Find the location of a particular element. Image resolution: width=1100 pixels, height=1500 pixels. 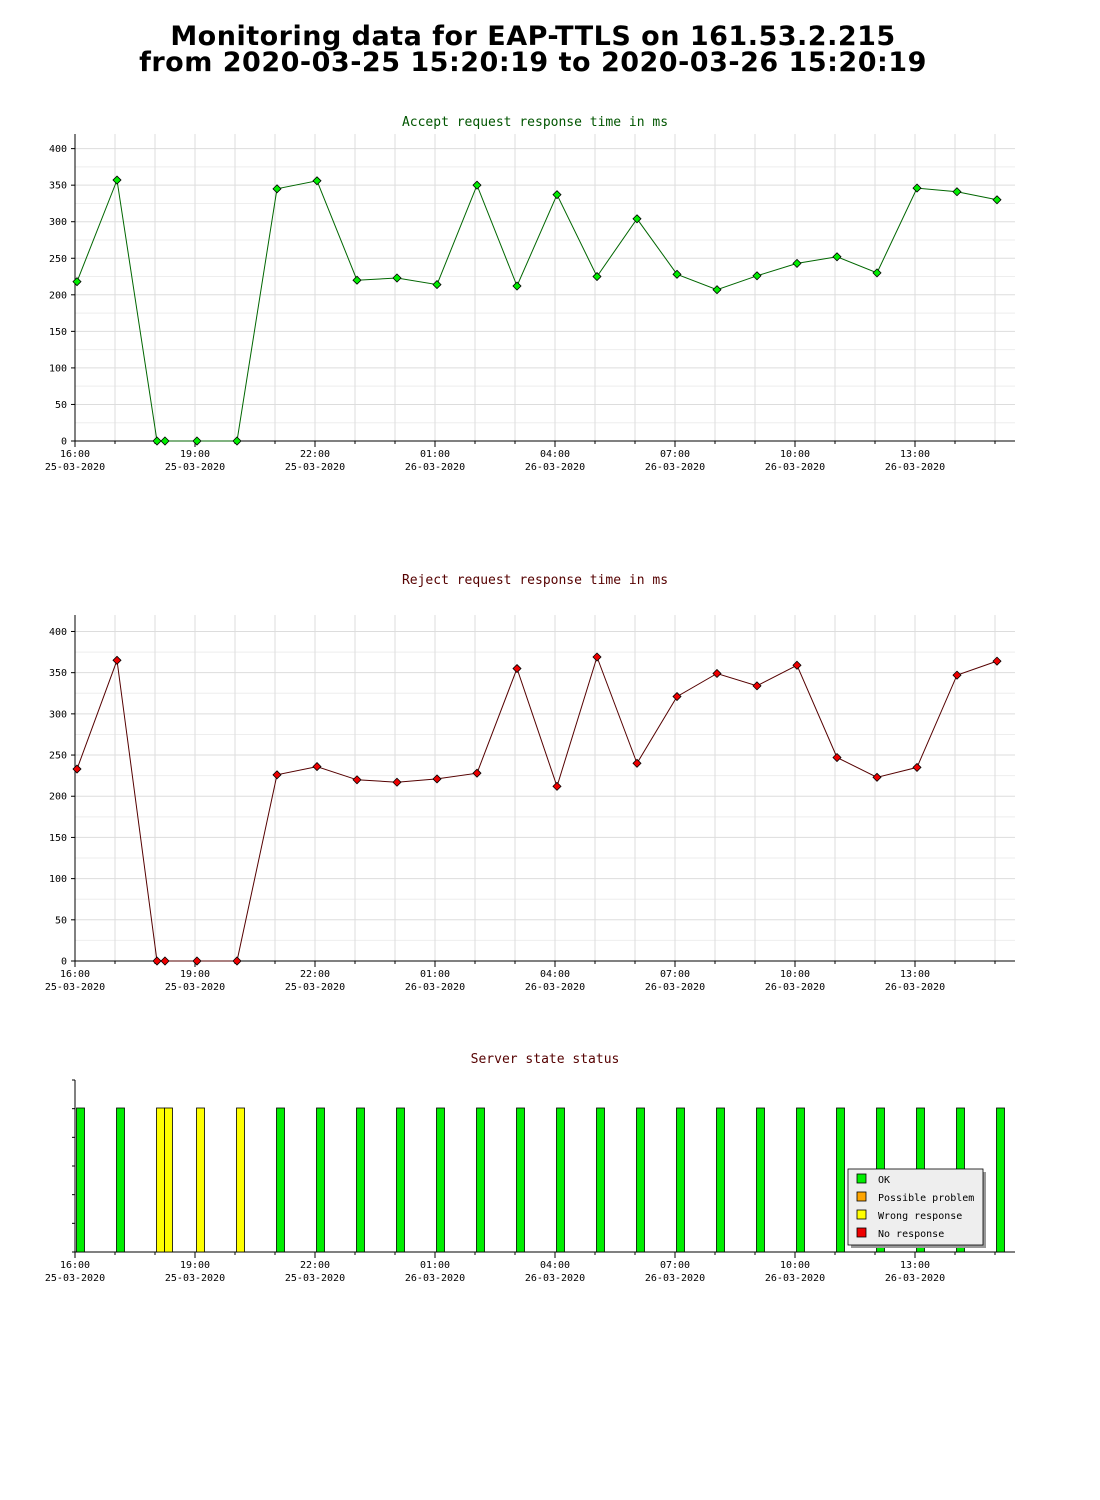

legend-swatch-possible-problem is located at coordinates (861, 1196).